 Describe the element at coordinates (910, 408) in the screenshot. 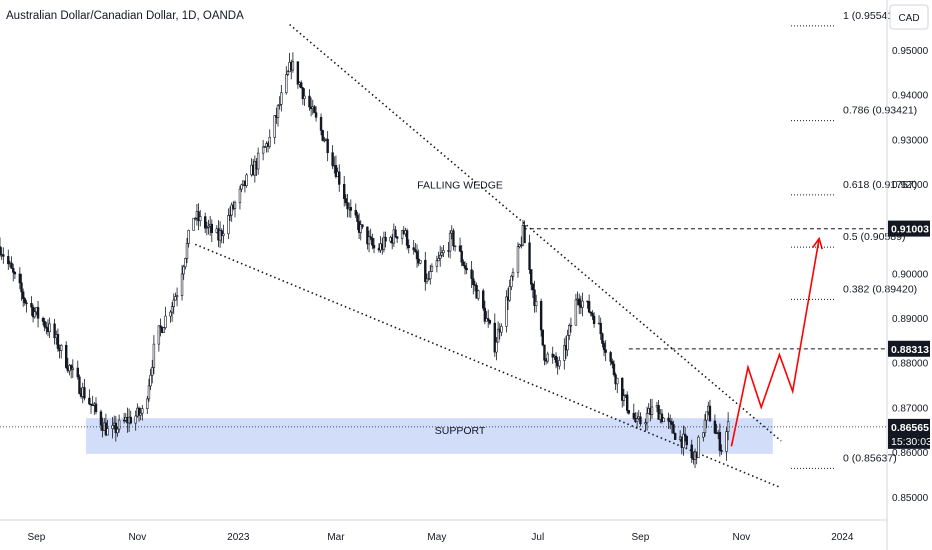

I see `y-tick-label: 0.87000` at that location.